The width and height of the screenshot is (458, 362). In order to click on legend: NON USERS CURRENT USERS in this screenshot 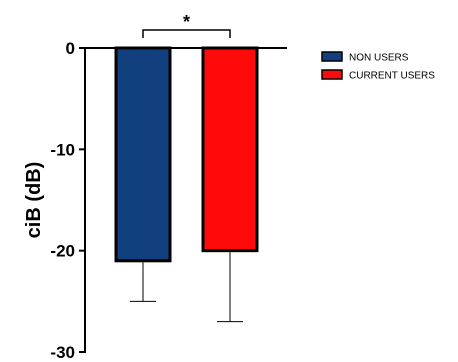, I will do `click(378, 66)`.